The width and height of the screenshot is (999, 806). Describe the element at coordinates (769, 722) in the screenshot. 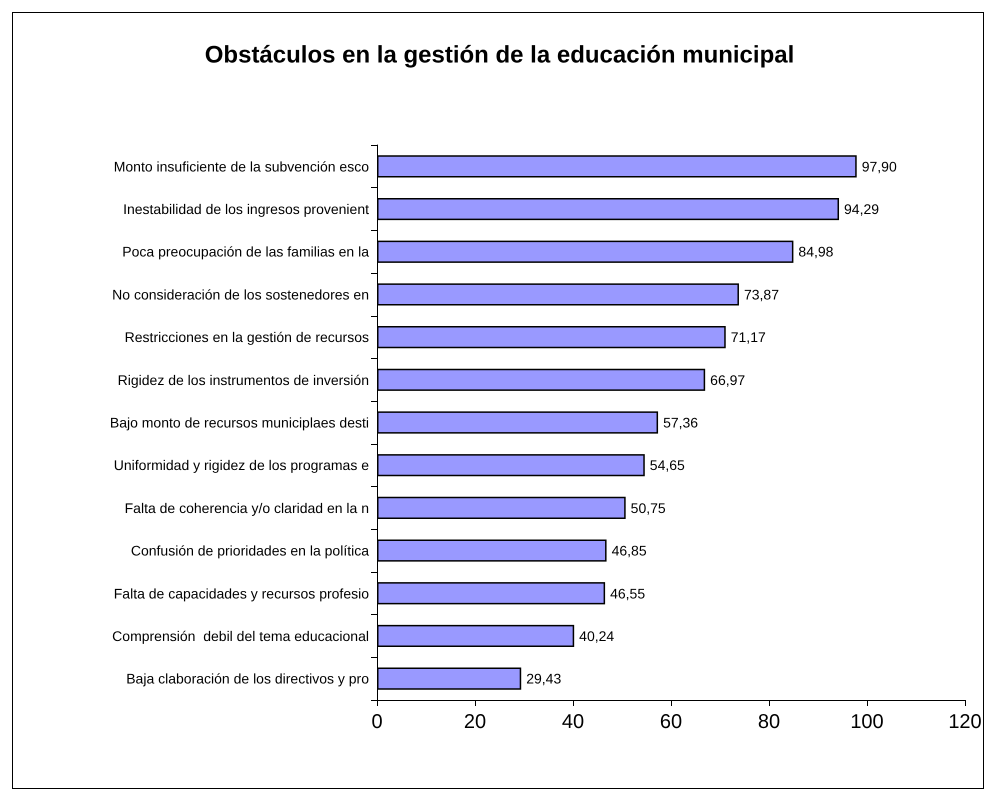

I see `x-tick-label: 80` at that location.